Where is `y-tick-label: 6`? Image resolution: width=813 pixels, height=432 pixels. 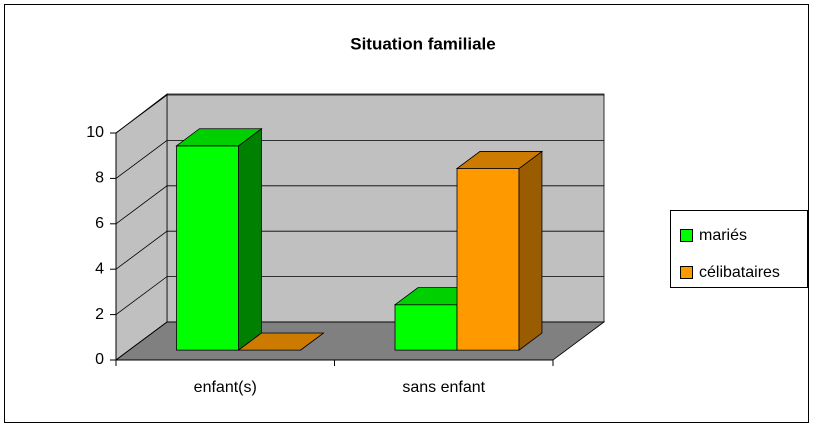 y-tick-label: 6 is located at coordinates (99, 223).